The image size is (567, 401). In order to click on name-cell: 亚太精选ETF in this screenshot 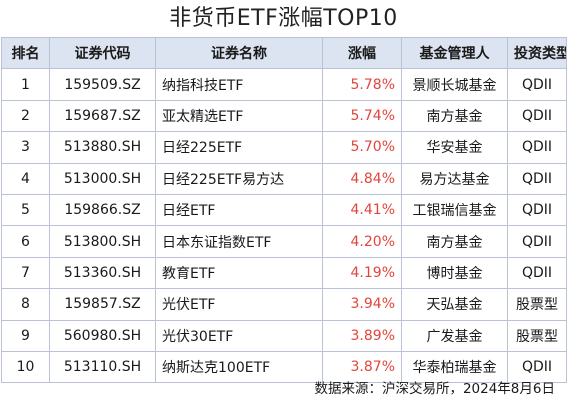, I will do `click(239, 116)`.